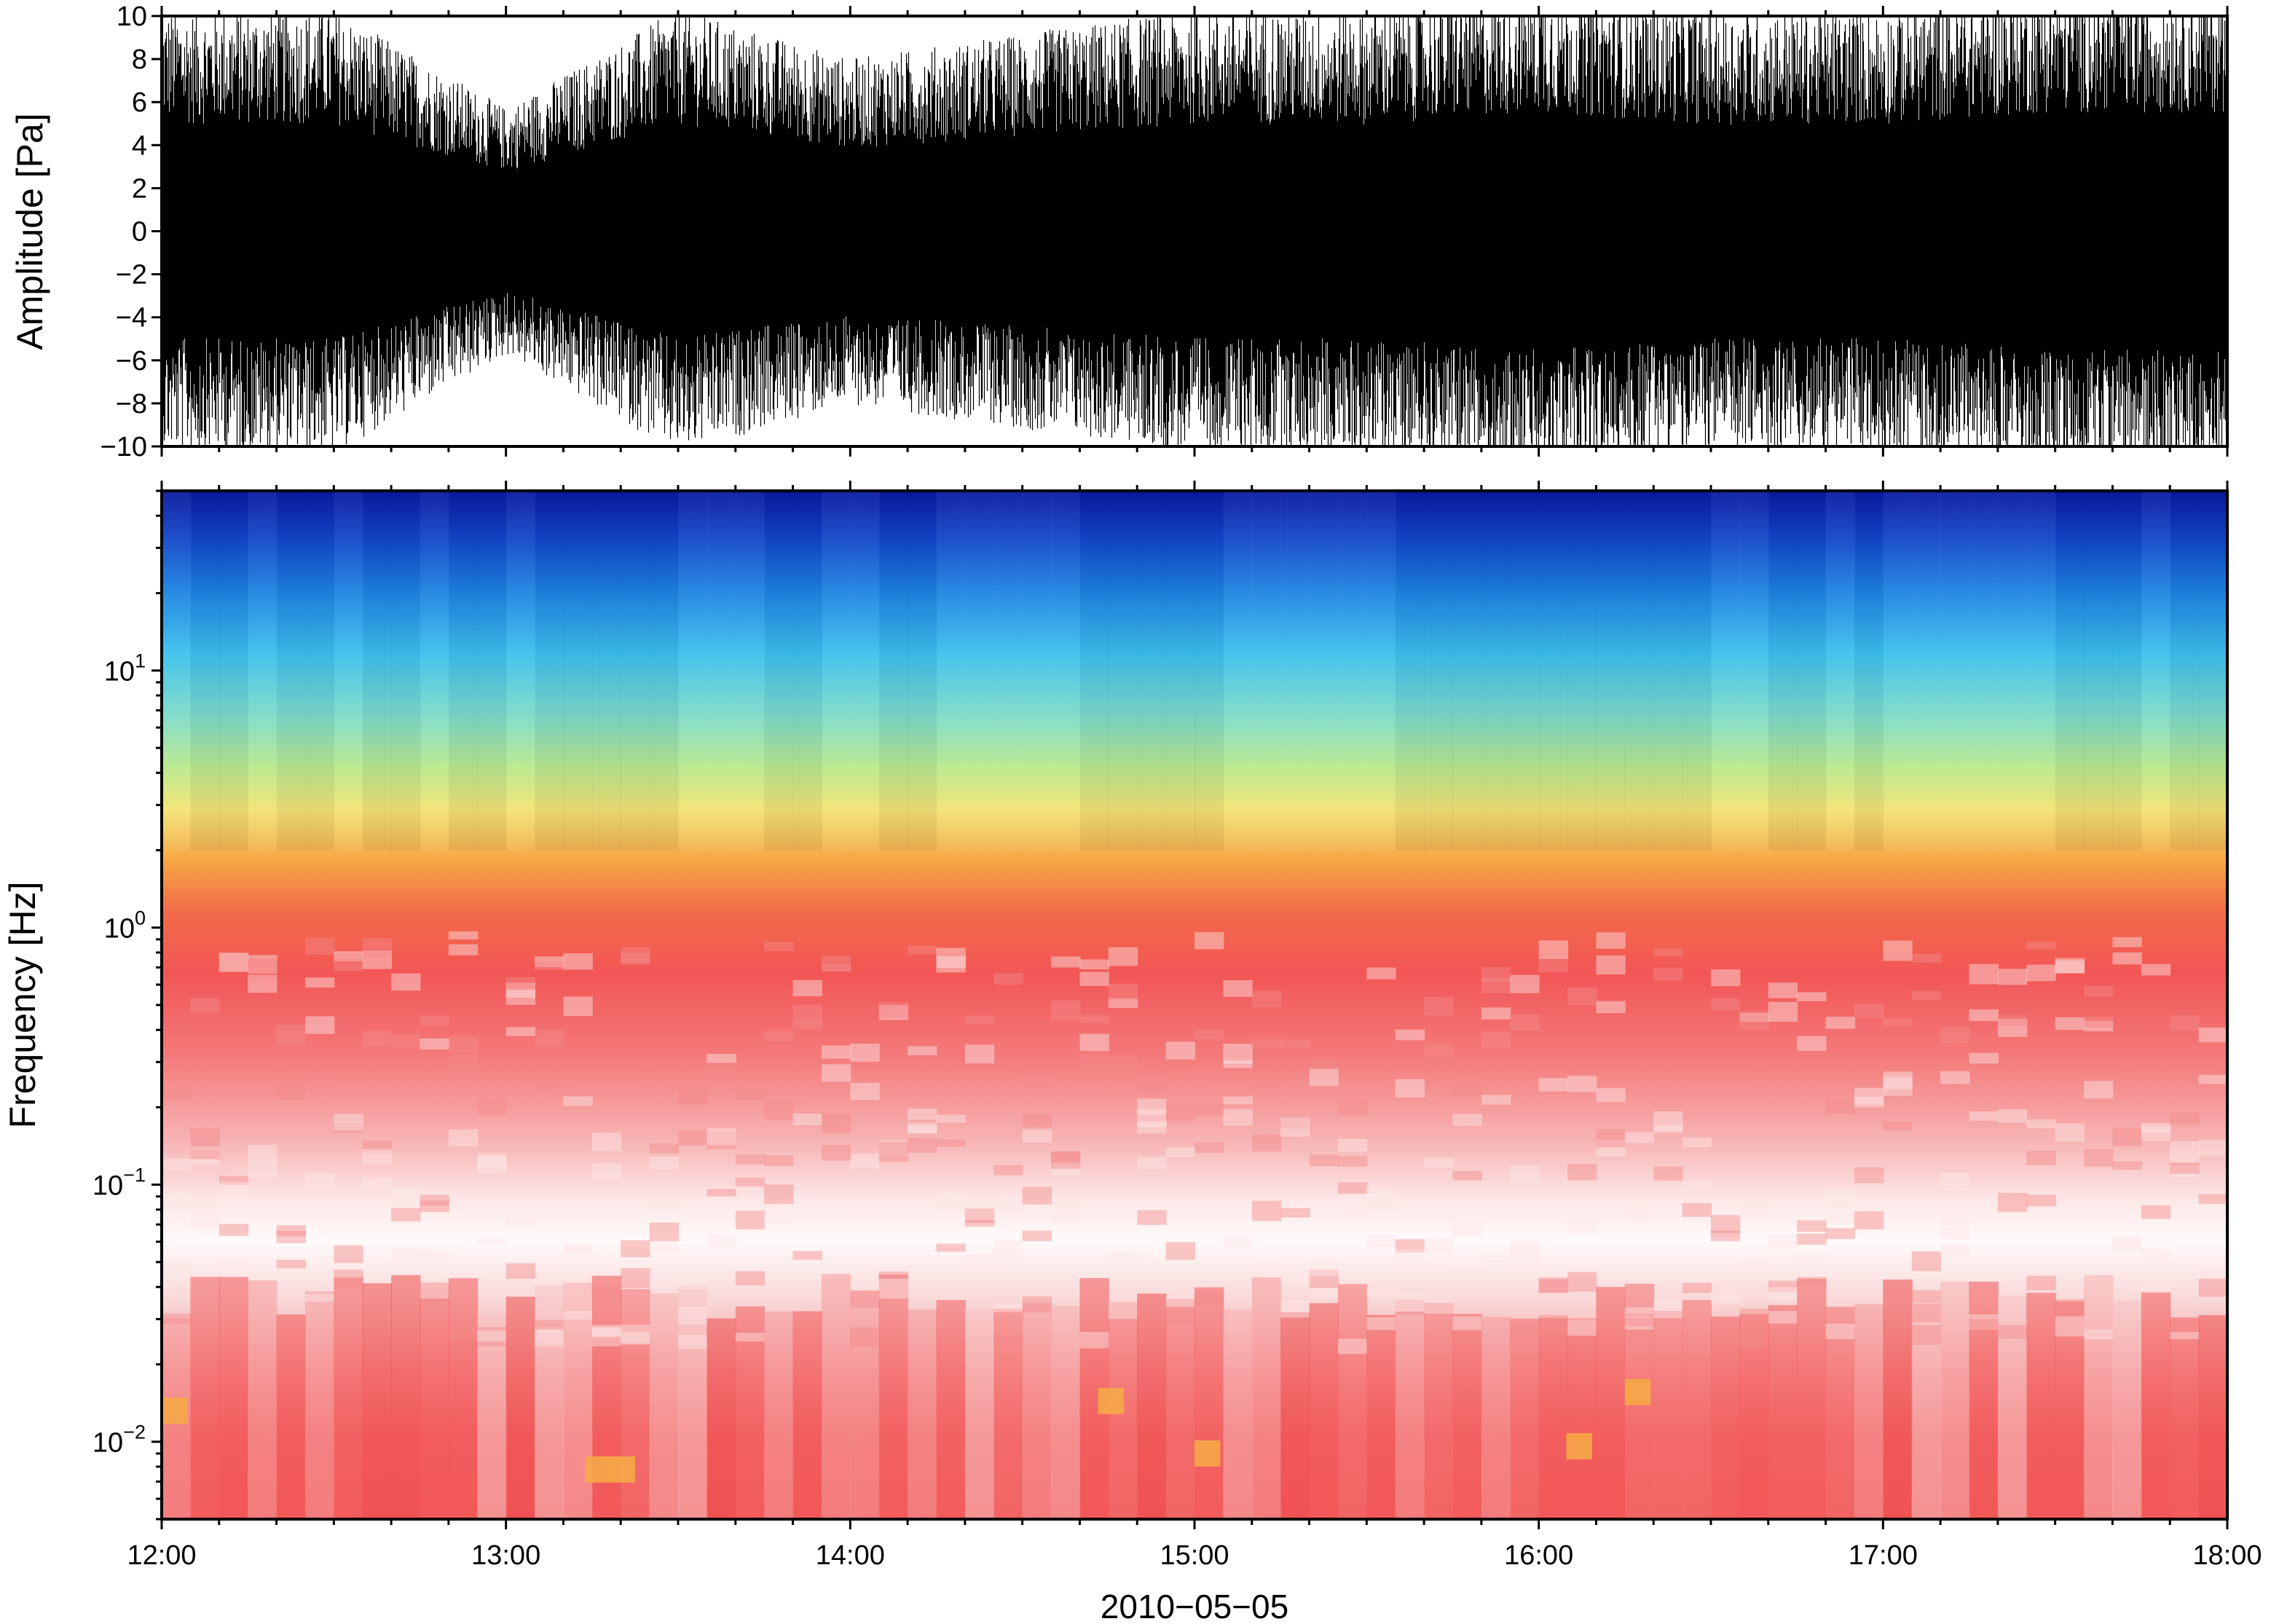  I want to click on spectrogram-y-title: Frequency [Hz], so click(22, 1004).